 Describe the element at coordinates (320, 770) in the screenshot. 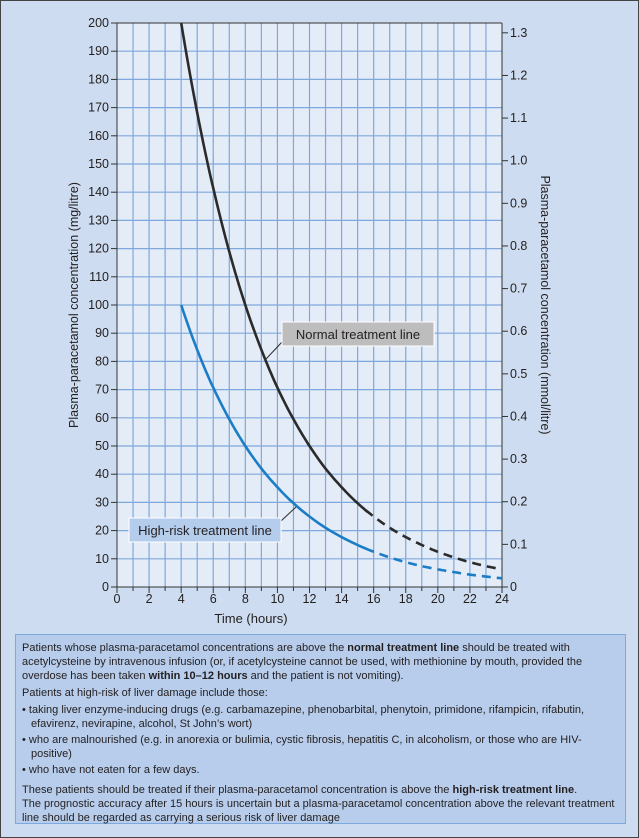

I see `list-item: who have not eaten for a few days.` at that location.